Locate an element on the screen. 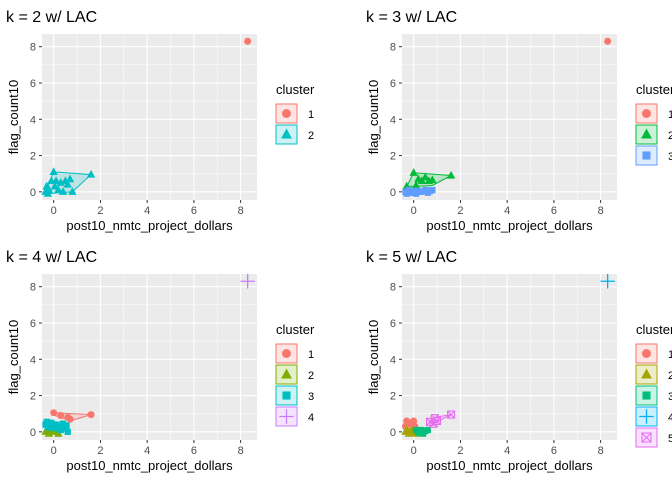 The width and height of the screenshot is (672, 480). plot-title: k = 5 w/ LAC is located at coordinates (411, 257).